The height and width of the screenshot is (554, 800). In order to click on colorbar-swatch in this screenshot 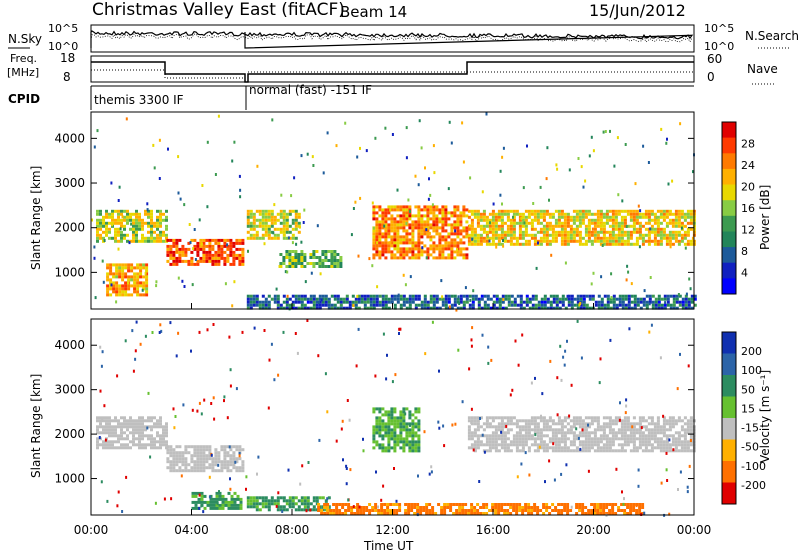, I will do `click(729, 255)`.